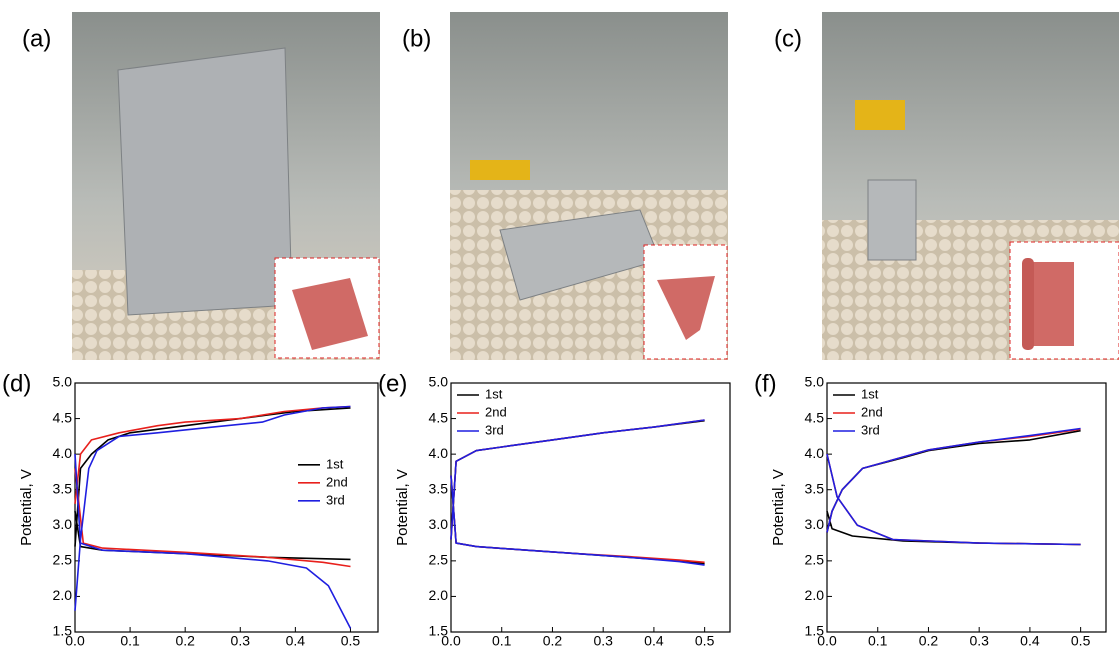 This screenshot has width=1119, height=653. What do you see at coordinates (416, 38) in the screenshot?
I see `panel-label: (b)` at bounding box center [416, 38].